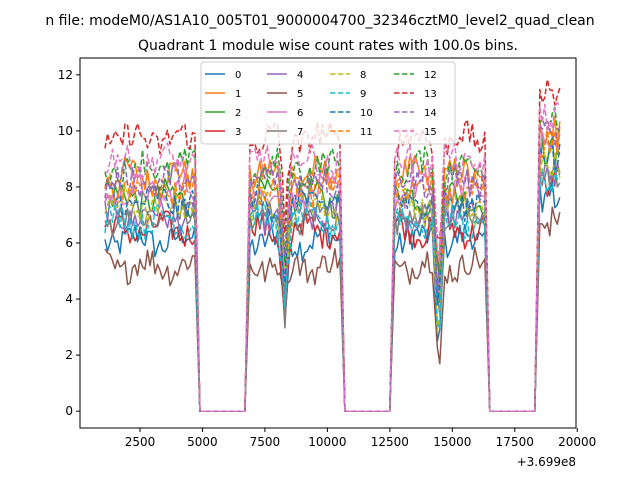 The height and width of the screenshot is (480, 640). What do you see at coordinates (300, 75) in the screenshot?
I see `legend-label-4: 4` at bounding box center [300, 75].